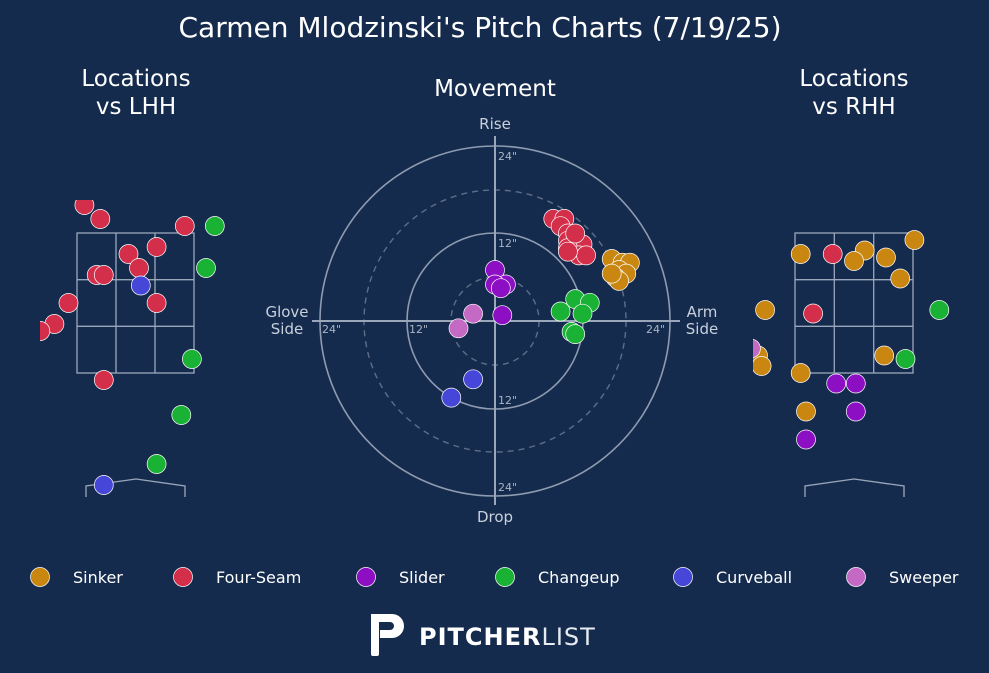 This screenshot has width=989, height=673. Describe the element at coordinates (422, 577) in the screenshot. I see `legend-label-slider: Slider` at that location.